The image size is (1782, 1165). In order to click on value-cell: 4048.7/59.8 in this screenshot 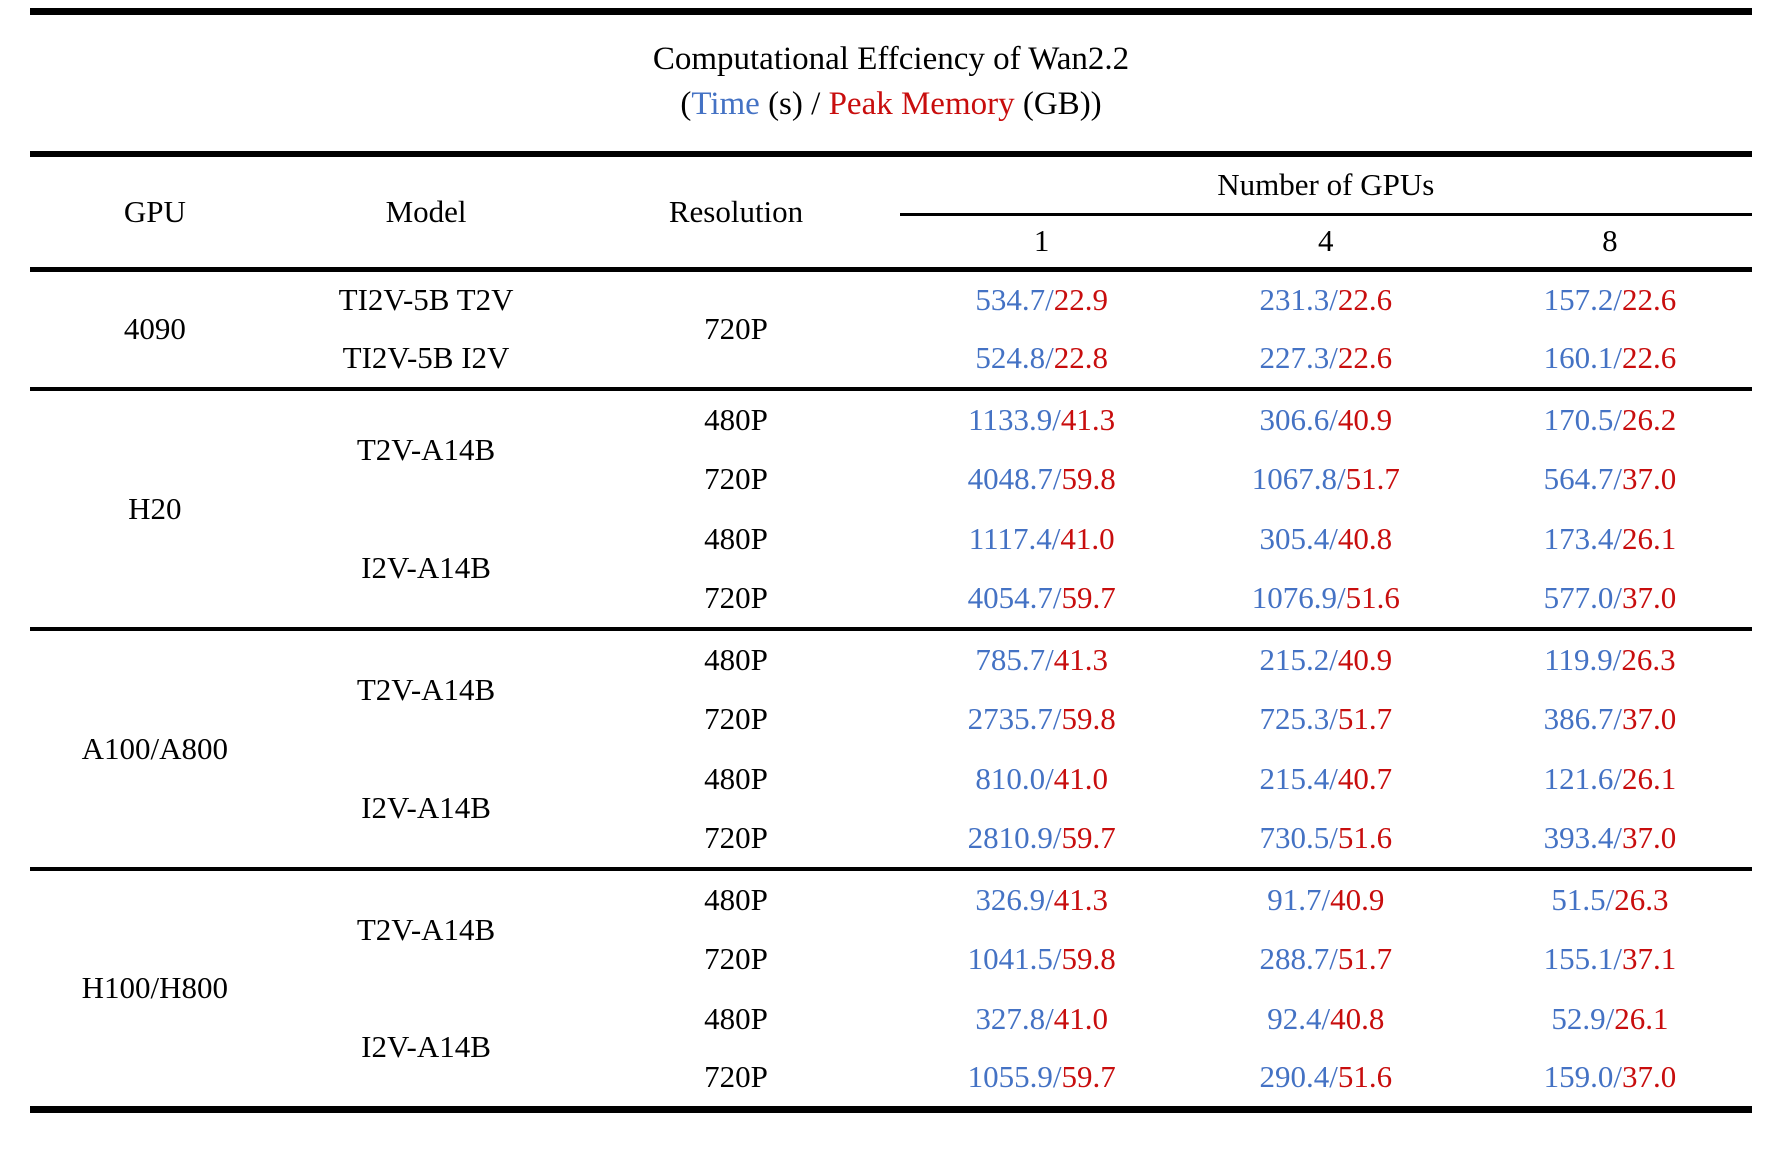, I will do `click(1042, 479)`.